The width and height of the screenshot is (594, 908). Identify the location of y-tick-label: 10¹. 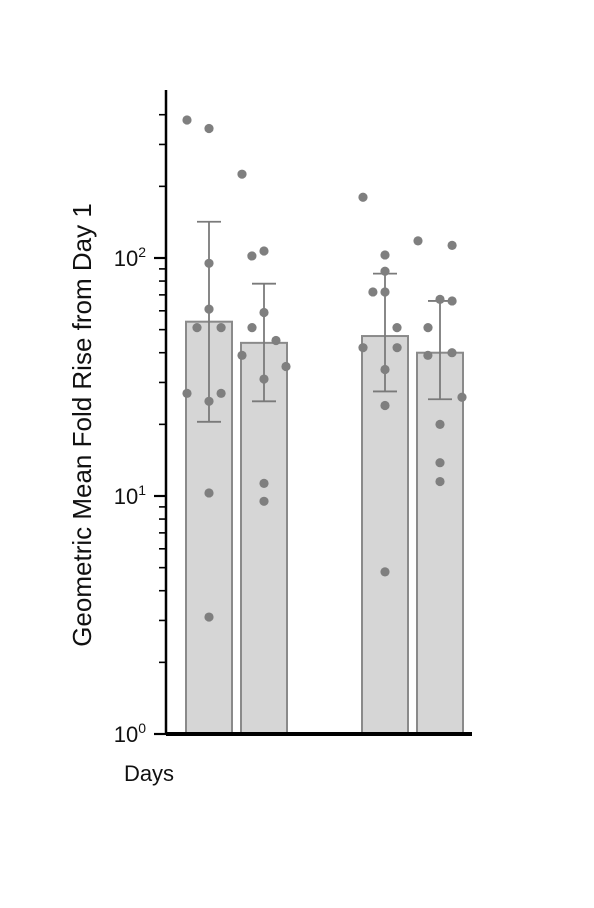
(130, 495).